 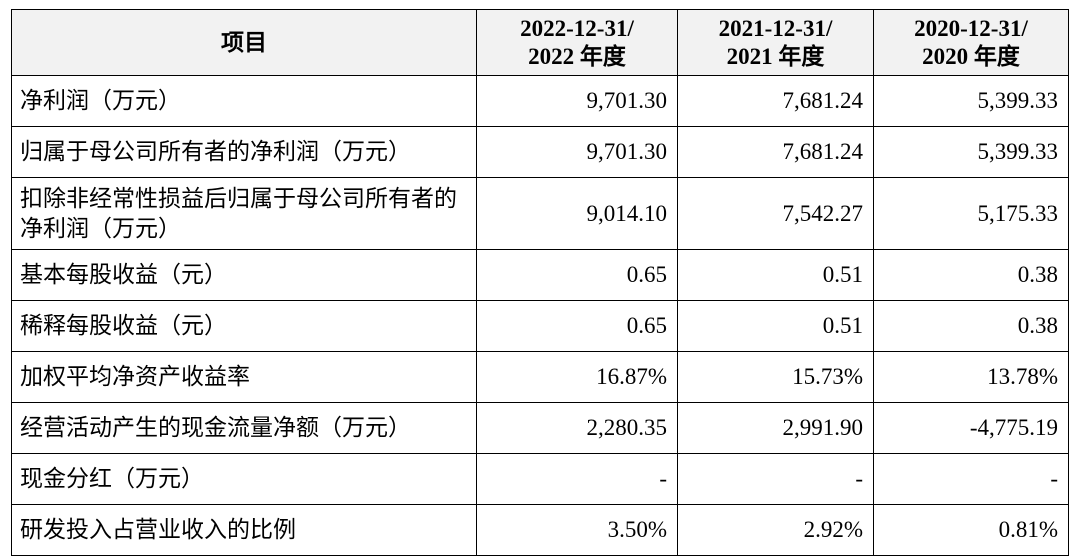 What do you see at coordinates (244, 530) in the screenshot?
I see `row-label: 研发投入占营业收入的比例` at bounding box center [244, 530].